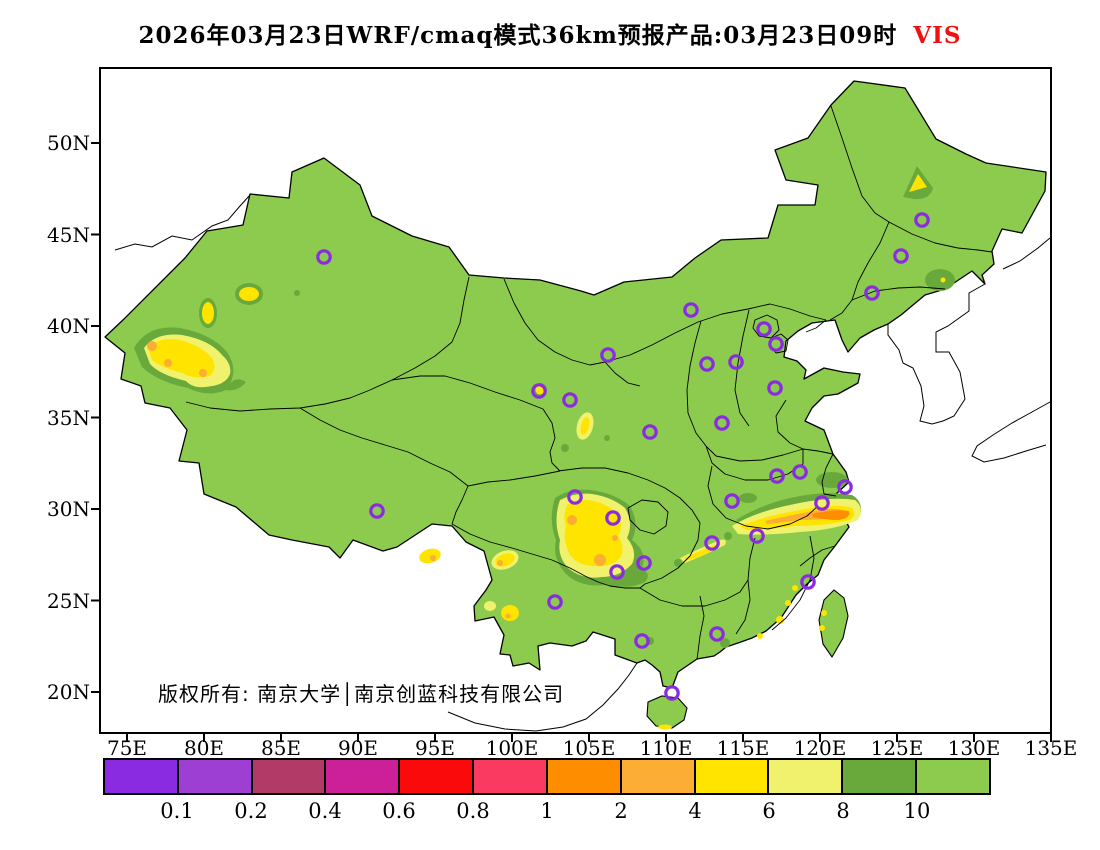 This screenshot has height=850, width=1100. I want to click on copyright-note: 版权所有: 南京大学│南京创蓝科技有限公司, so click(361, 694).